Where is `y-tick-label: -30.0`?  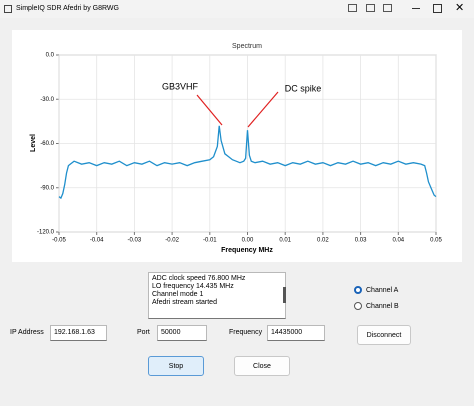
y-tick-label: -30.0 is located at coordinates (47, 100).